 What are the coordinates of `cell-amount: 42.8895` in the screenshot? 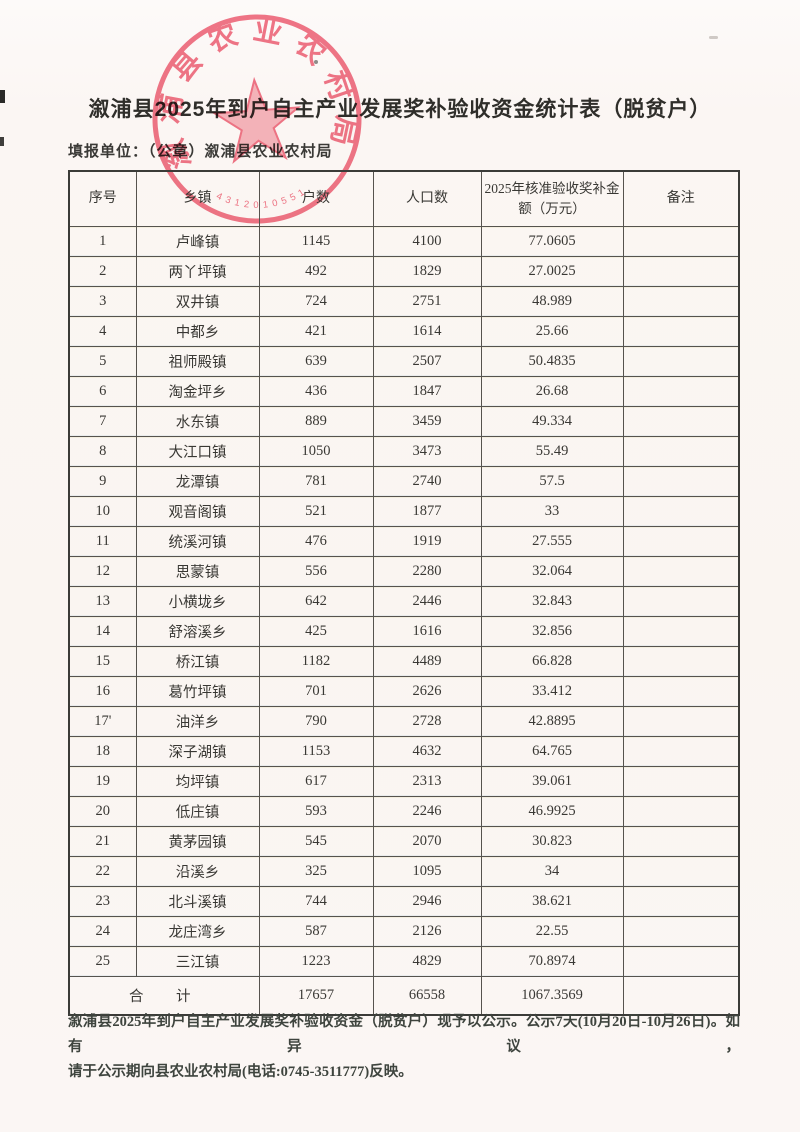 It's located at (552, 721).